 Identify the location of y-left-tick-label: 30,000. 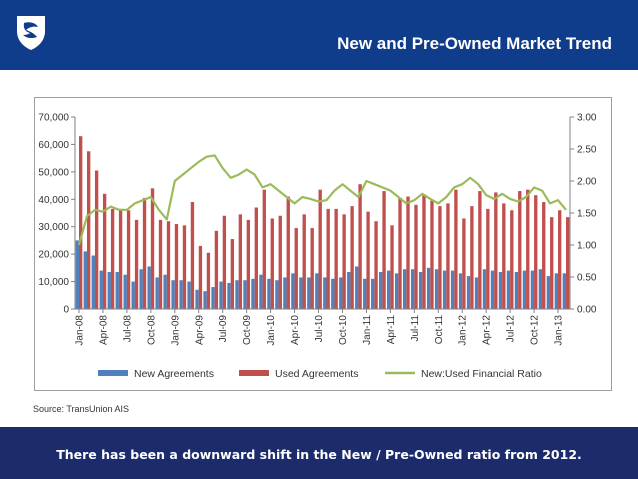
(53, 227).